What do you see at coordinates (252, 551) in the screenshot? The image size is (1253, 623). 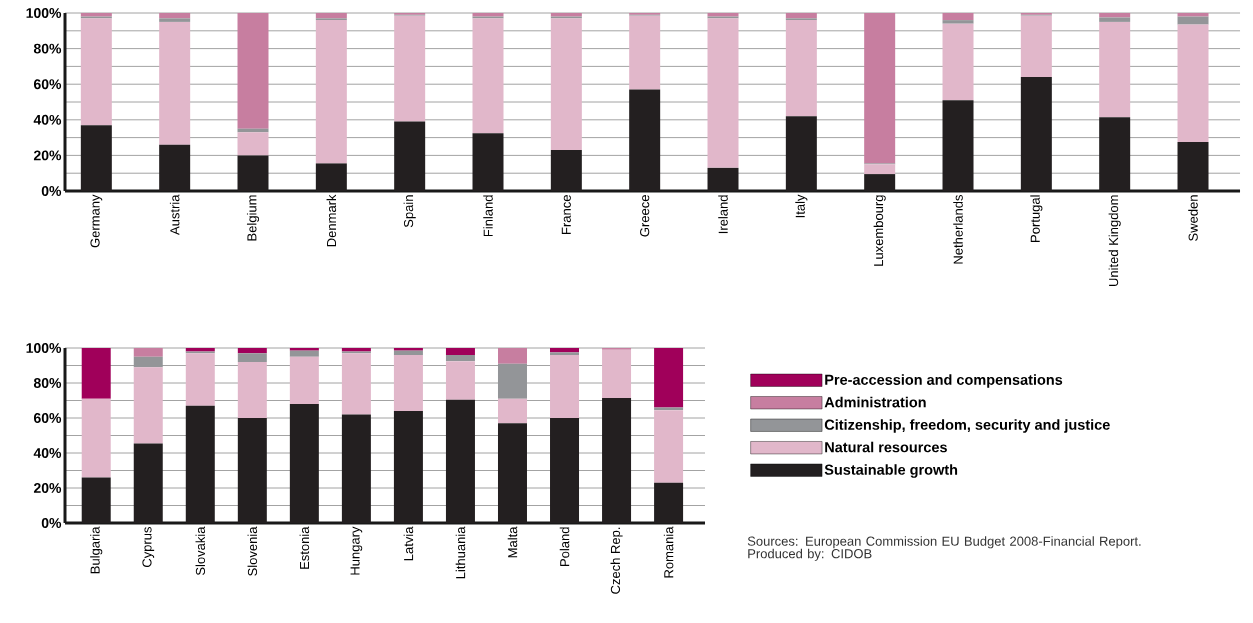 I see `x-tick-label: Slovenia` at bounding box center [252, 551].